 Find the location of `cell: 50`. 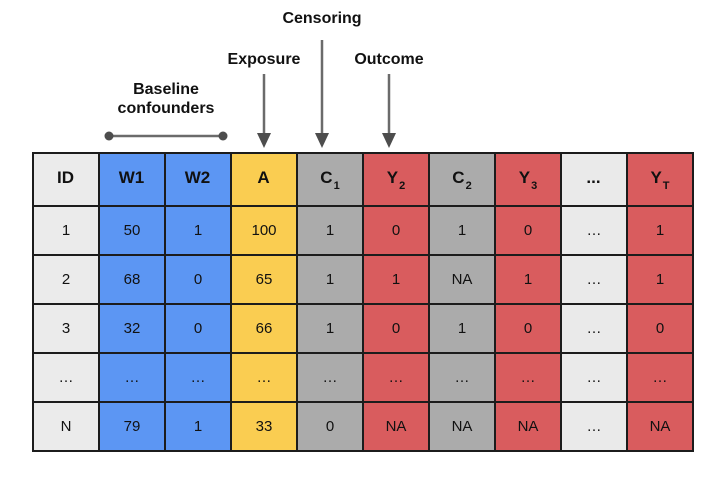

cell: 50 is located at coordinates (132, 230).